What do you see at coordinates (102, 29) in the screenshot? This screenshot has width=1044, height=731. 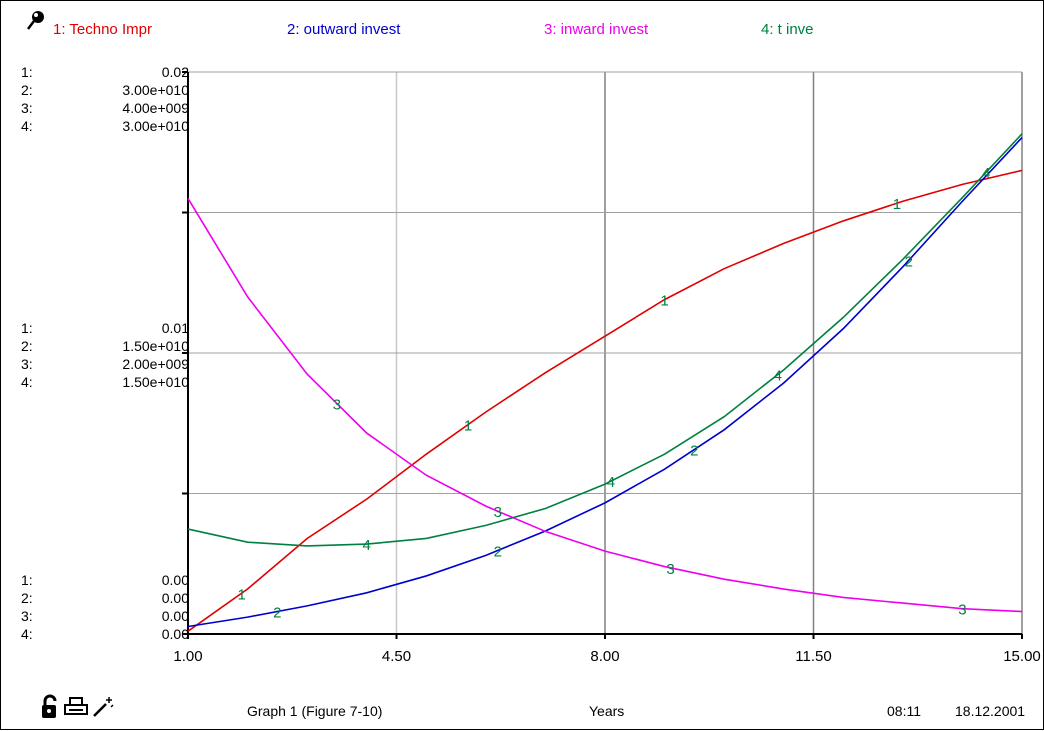 I see `legend-item-1: 1: Techno Impr` at bounding box center [102, 29].